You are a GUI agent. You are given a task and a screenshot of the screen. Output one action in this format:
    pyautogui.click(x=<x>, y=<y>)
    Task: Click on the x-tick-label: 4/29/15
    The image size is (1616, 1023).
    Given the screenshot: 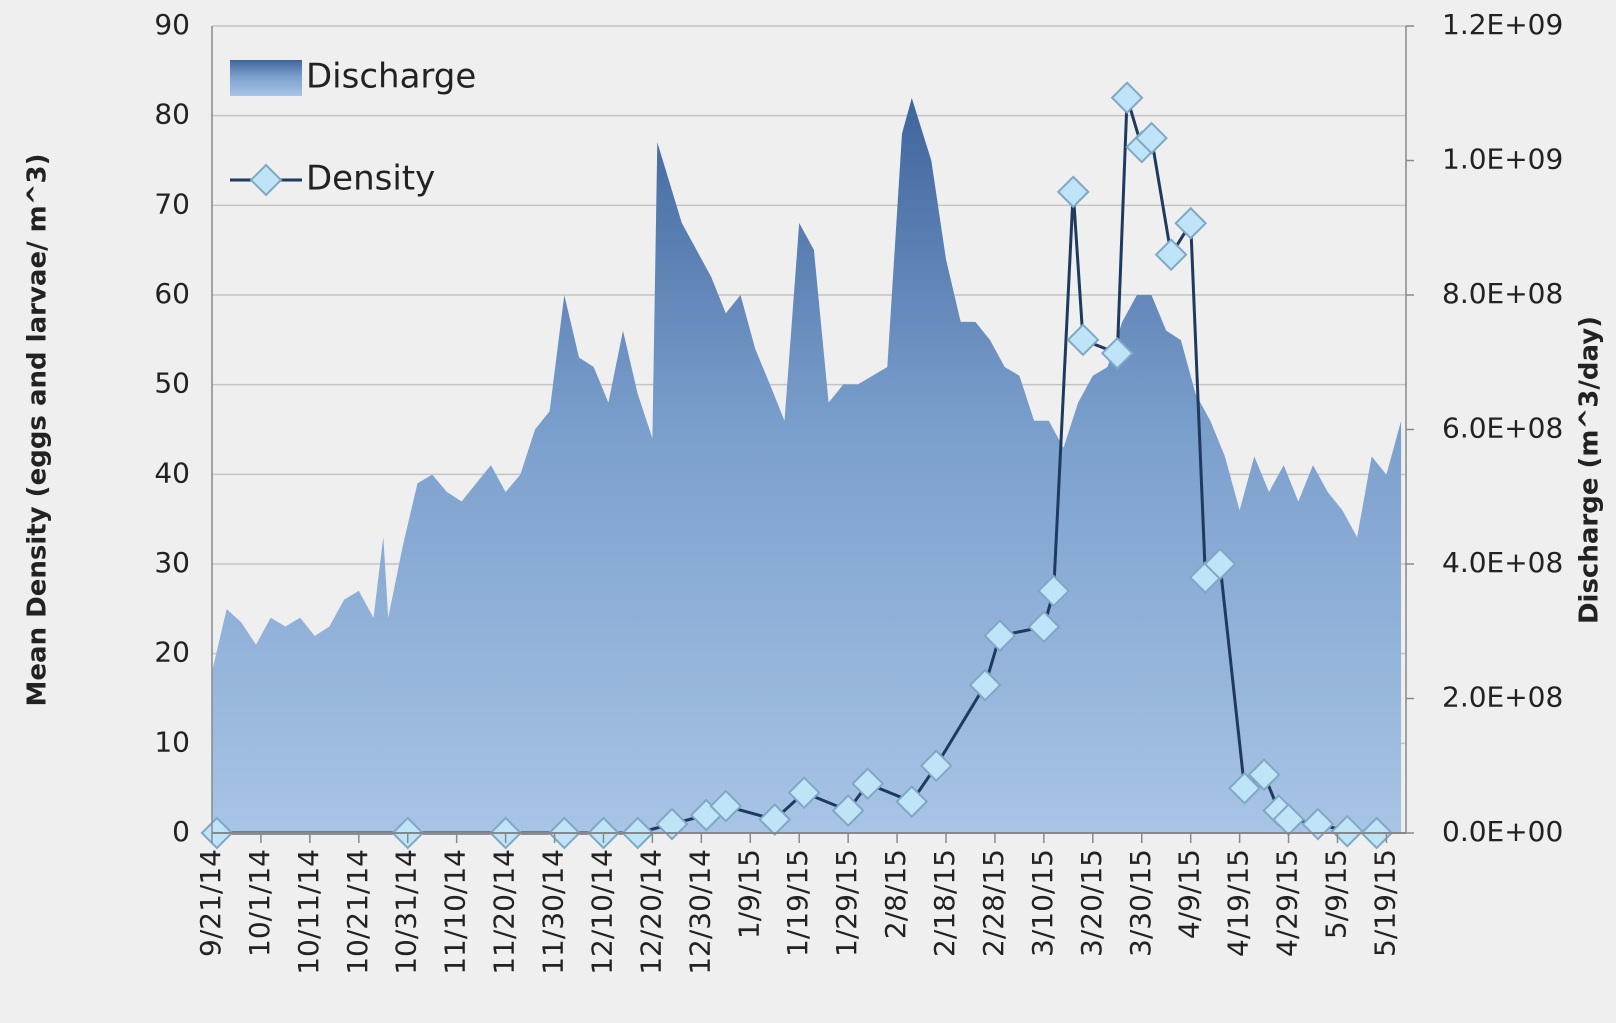 What is the action you would take?
    pyautogui.click(x=1287, y=903)
    